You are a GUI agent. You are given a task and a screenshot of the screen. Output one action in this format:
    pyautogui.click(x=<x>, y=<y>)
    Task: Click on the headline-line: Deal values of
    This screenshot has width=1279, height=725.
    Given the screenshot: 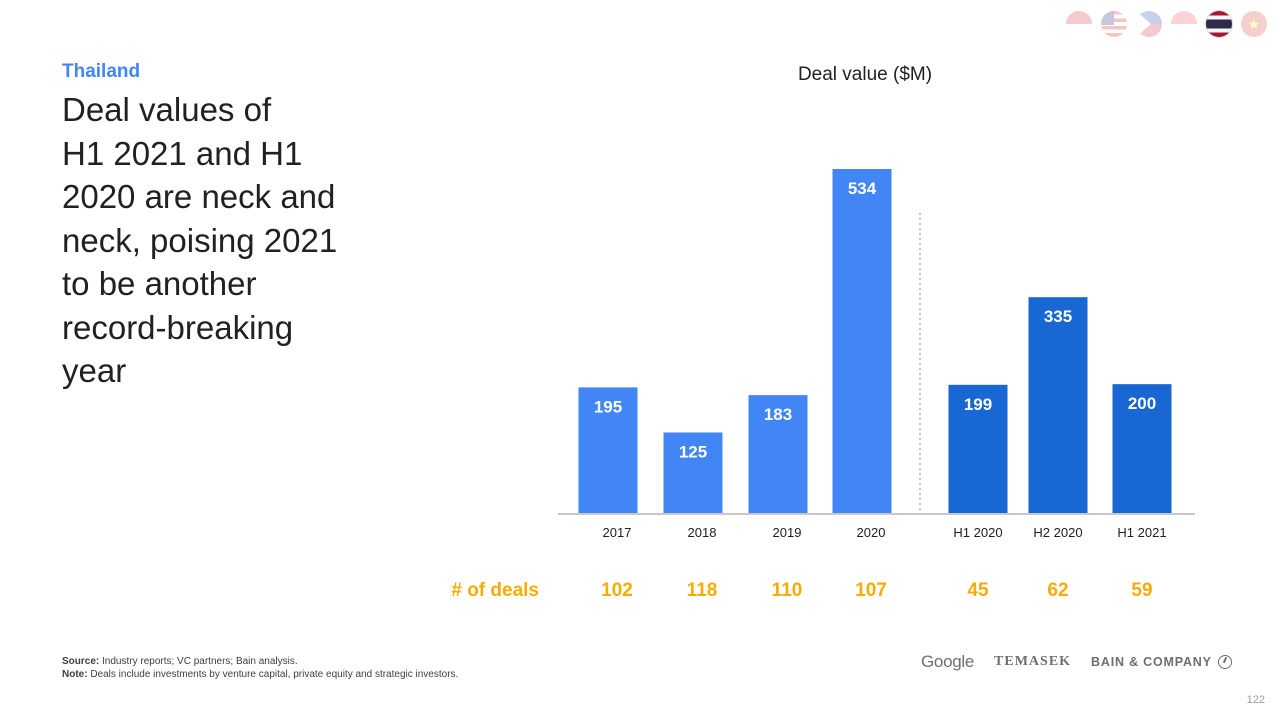 What is the action you would take?
    pyautogui.click(x=167, y=109)
    